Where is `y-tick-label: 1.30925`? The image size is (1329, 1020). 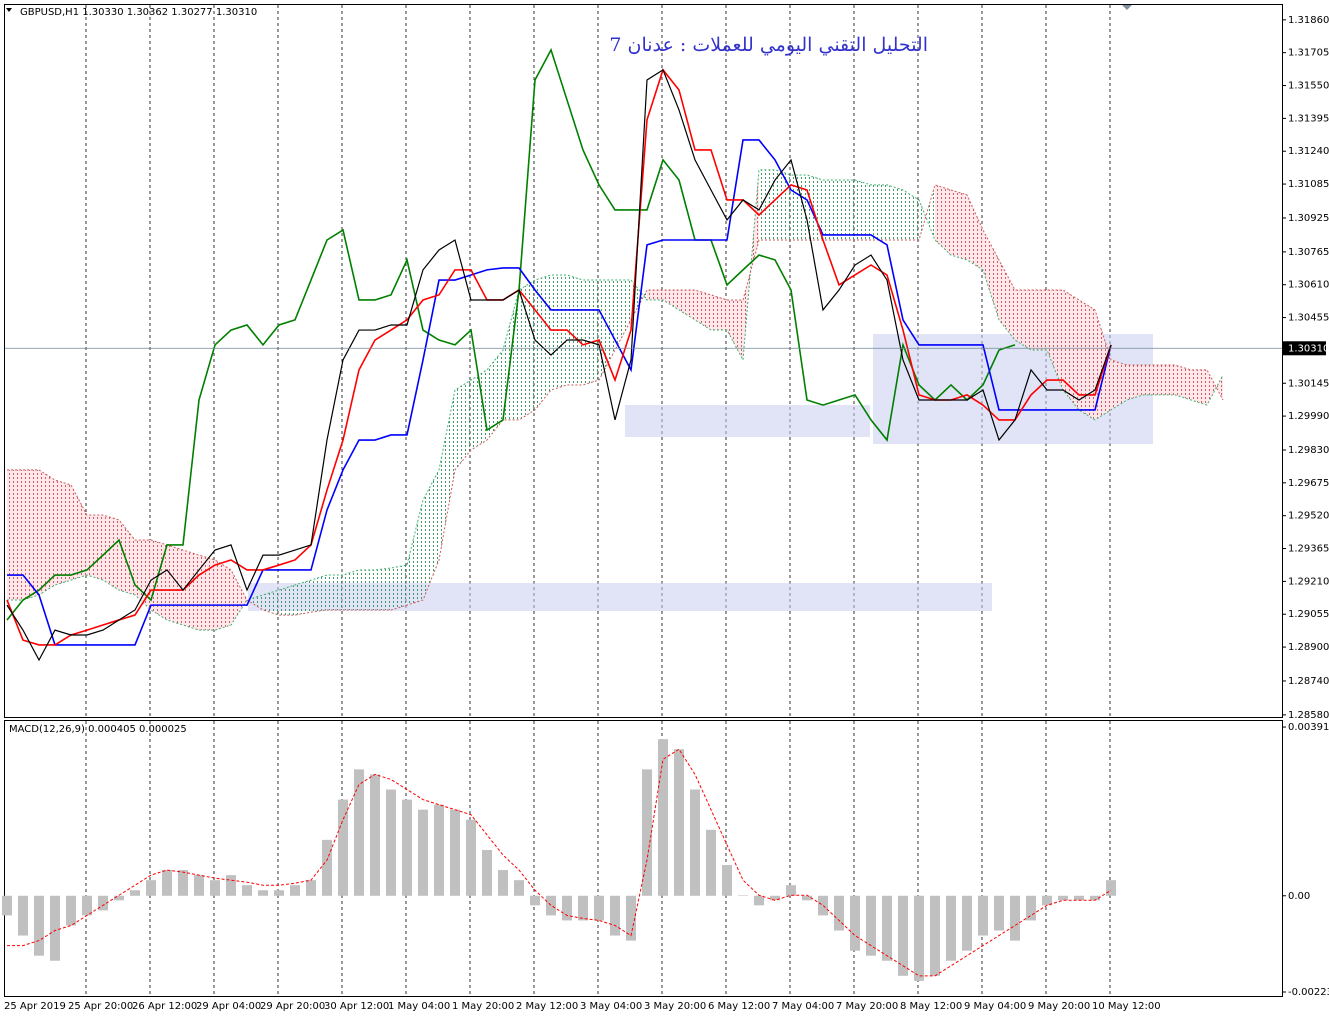 y-tick-label: 1.30925 is located at coordinates (1308, 218).